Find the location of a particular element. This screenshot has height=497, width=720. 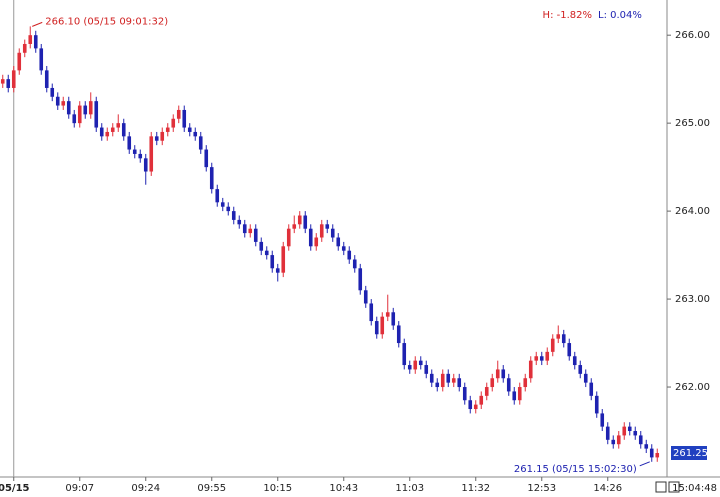

low-pointer is located at coordinates (644, 464).